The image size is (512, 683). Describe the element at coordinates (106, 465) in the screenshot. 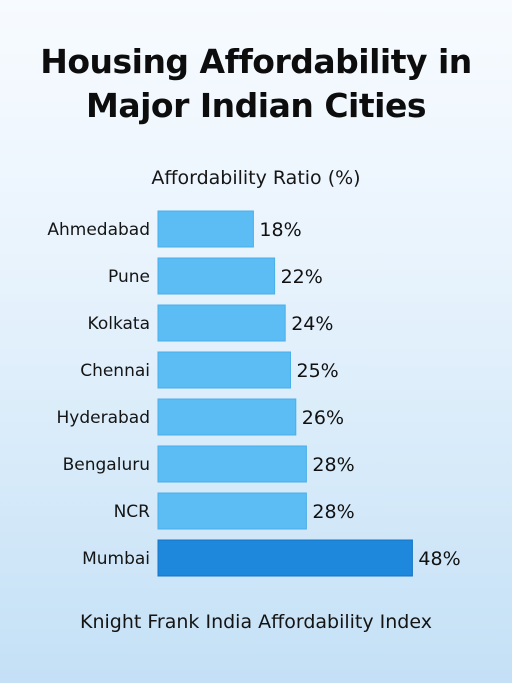

I see `category-label-bengaluru: Bengaluru` at that location.